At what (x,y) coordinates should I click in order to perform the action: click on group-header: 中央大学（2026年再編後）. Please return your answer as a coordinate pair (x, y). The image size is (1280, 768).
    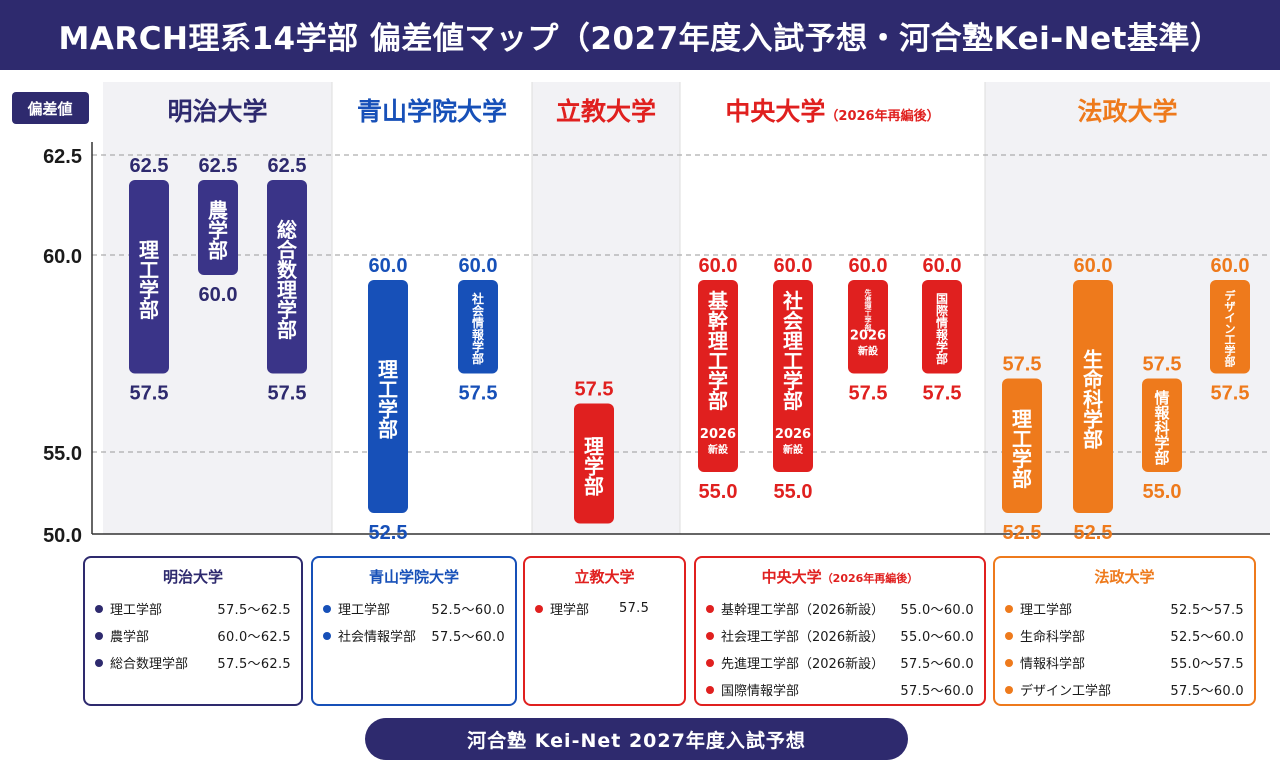
    Looking at the image, I should click on (832, 111).